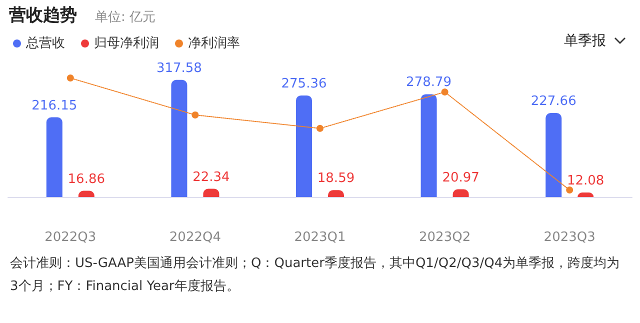 Image resolution: width=640 pixels, height=323 pixels. What do you see at coordinates (55, 106) in the screenshot?
I see `data-label: 216.15` at bounding box center [55, 106].